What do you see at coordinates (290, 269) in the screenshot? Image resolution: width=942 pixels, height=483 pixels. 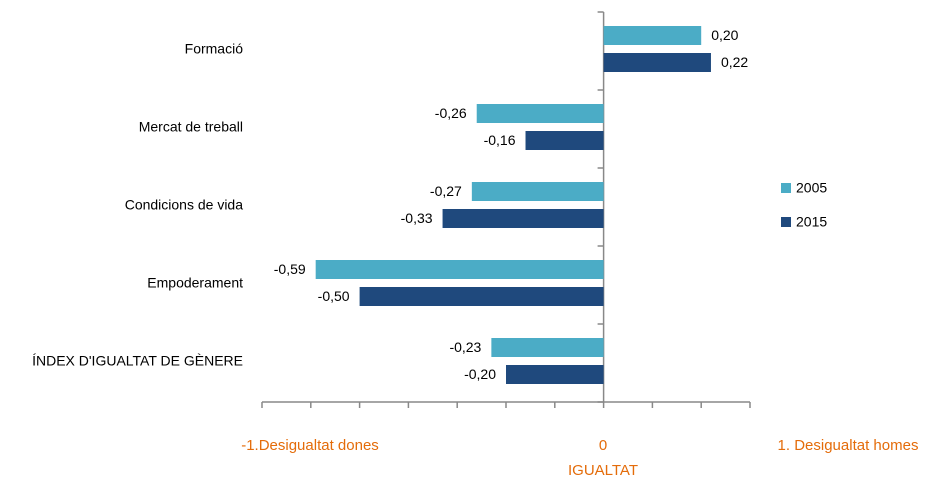 I see `value-label: -0,59` at bounding box center [290, 269].